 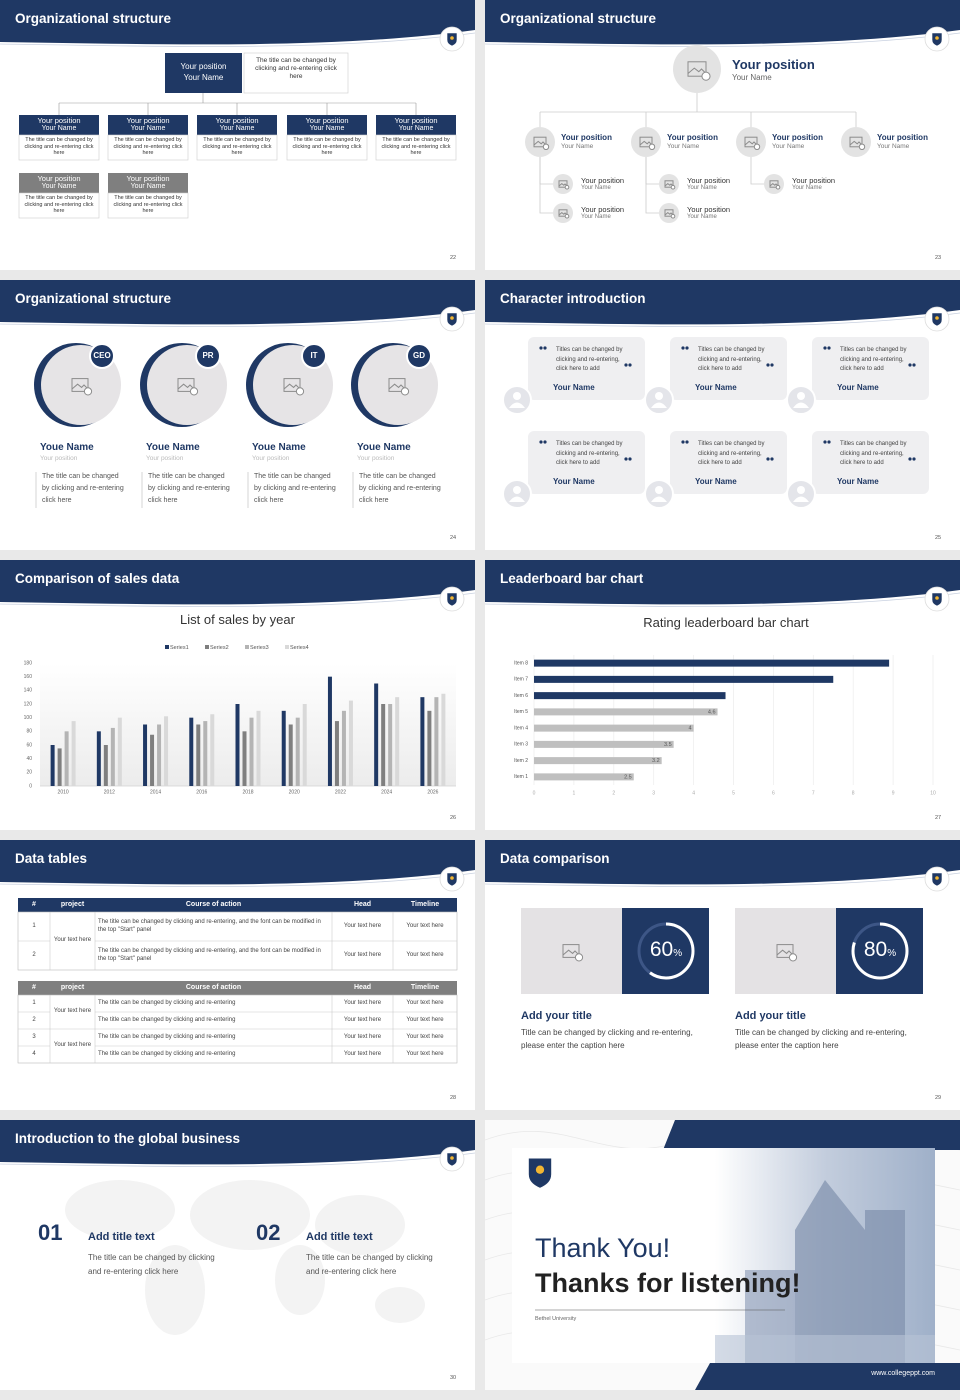 What do you see at coordinates (203, 77) in the screenshot?
I see `head-name: Your Name` at bounding box center [203, 77].